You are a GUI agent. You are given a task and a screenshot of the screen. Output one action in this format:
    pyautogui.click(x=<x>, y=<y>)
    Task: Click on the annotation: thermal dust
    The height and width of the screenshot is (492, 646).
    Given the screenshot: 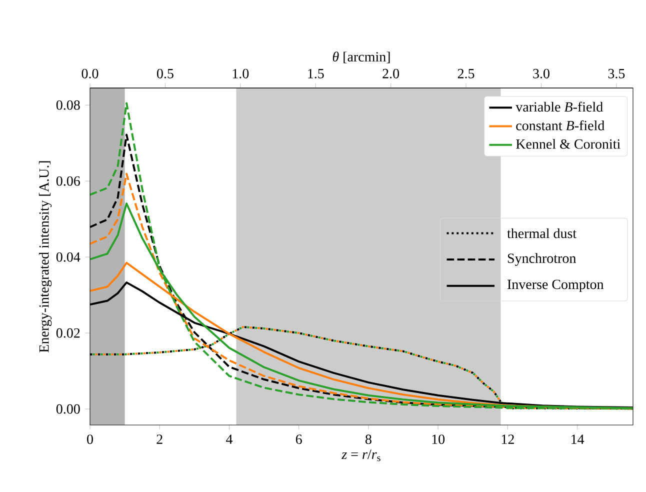 What is the action you would take?
    pyautogui.click(x=541, y=233)
    